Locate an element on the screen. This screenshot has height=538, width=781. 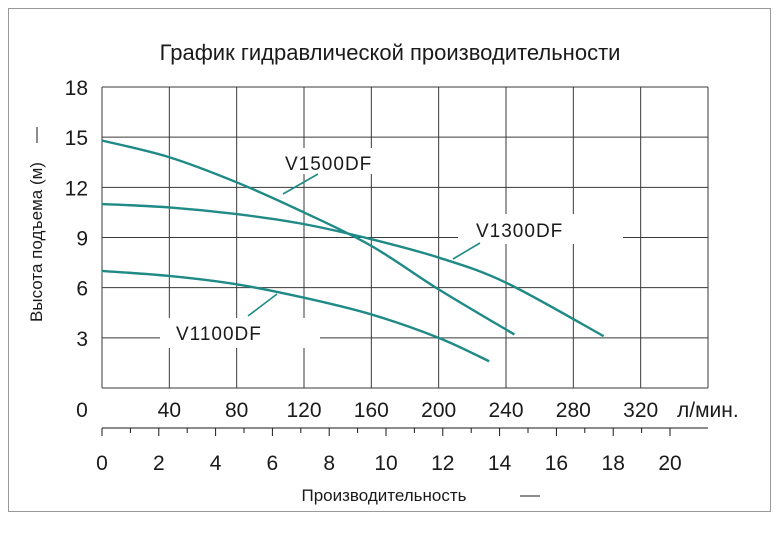
x-tick-label: 280 is located at coordinates (573, 410).